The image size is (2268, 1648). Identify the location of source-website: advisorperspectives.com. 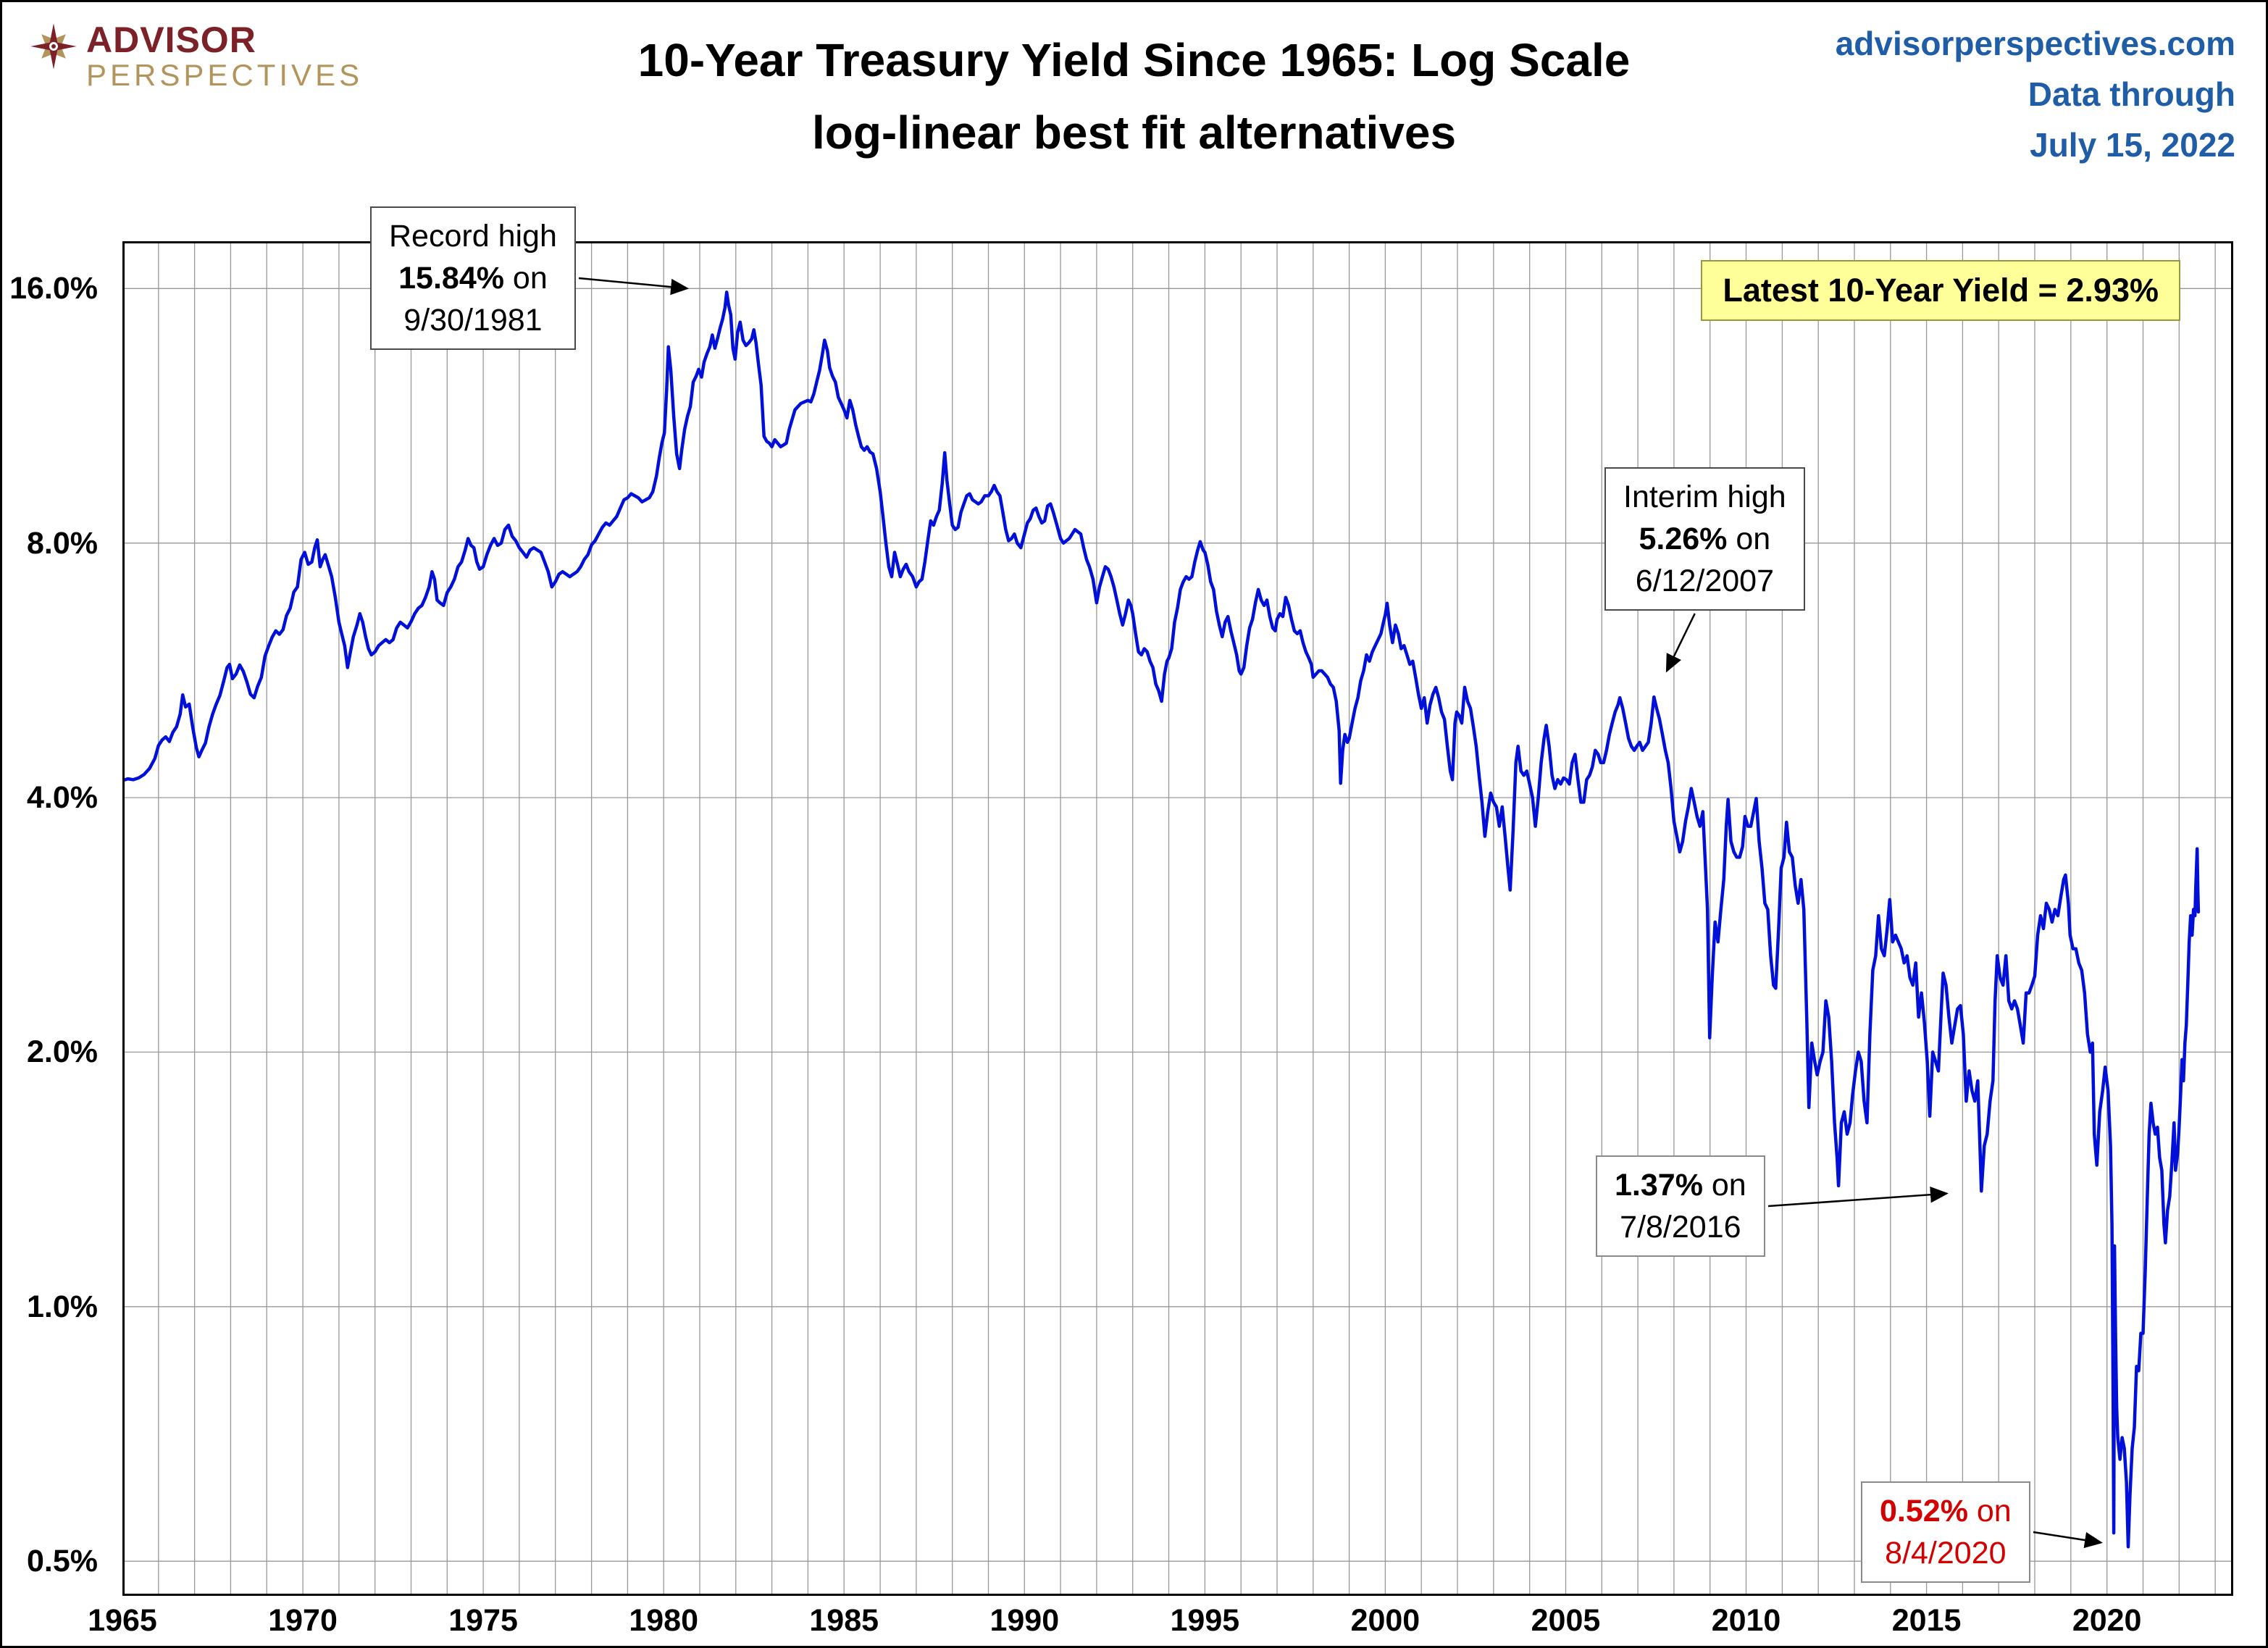
(2035, 43).